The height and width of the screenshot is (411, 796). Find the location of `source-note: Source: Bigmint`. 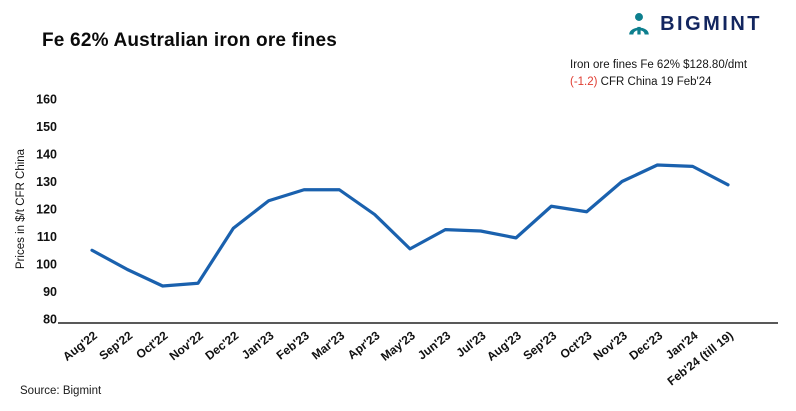

source-note: Source: Bigmint is located at coordinates (61, 391).